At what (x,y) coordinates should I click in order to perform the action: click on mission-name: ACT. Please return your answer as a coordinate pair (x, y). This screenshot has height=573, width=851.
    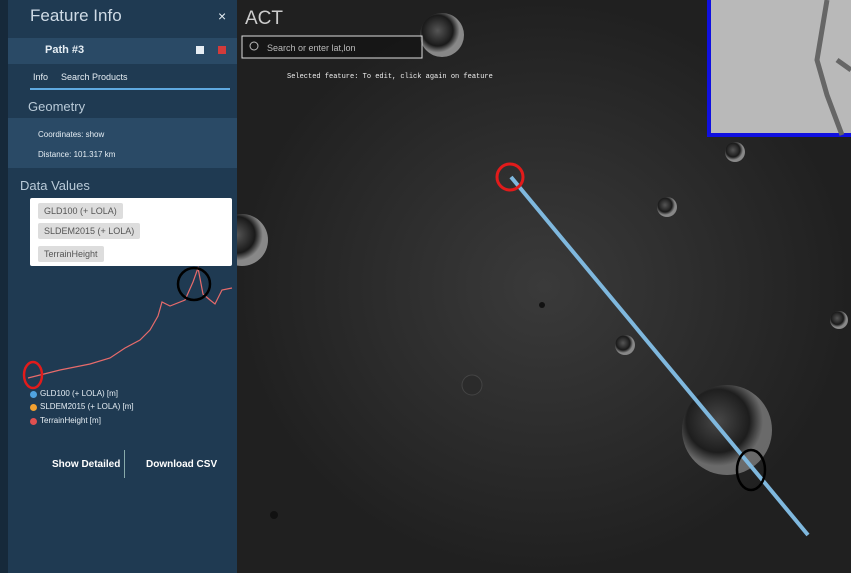
    Looking at the image, I should click on (264, 18).